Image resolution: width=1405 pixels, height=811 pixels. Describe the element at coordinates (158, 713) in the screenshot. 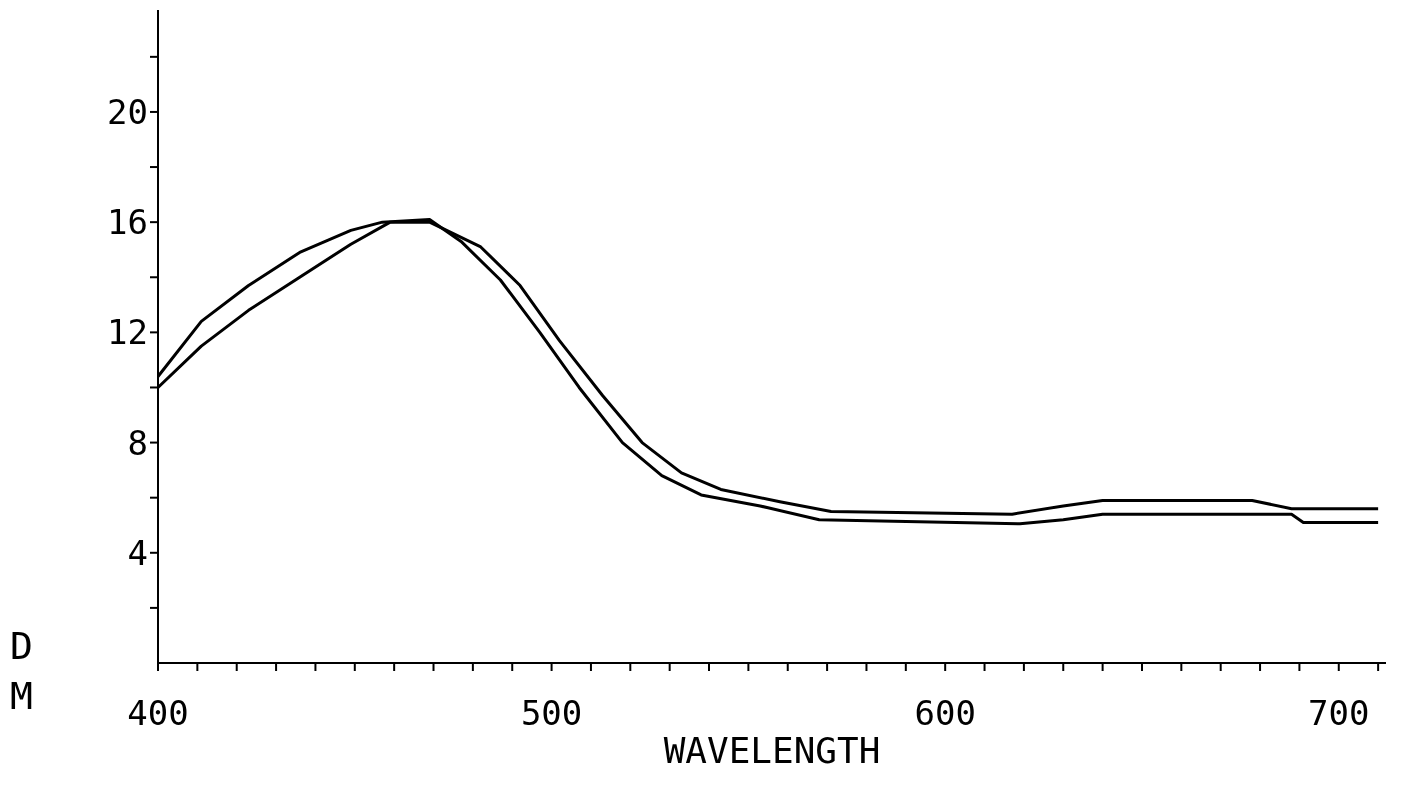

I see `x-tick-label: 400` at that location.